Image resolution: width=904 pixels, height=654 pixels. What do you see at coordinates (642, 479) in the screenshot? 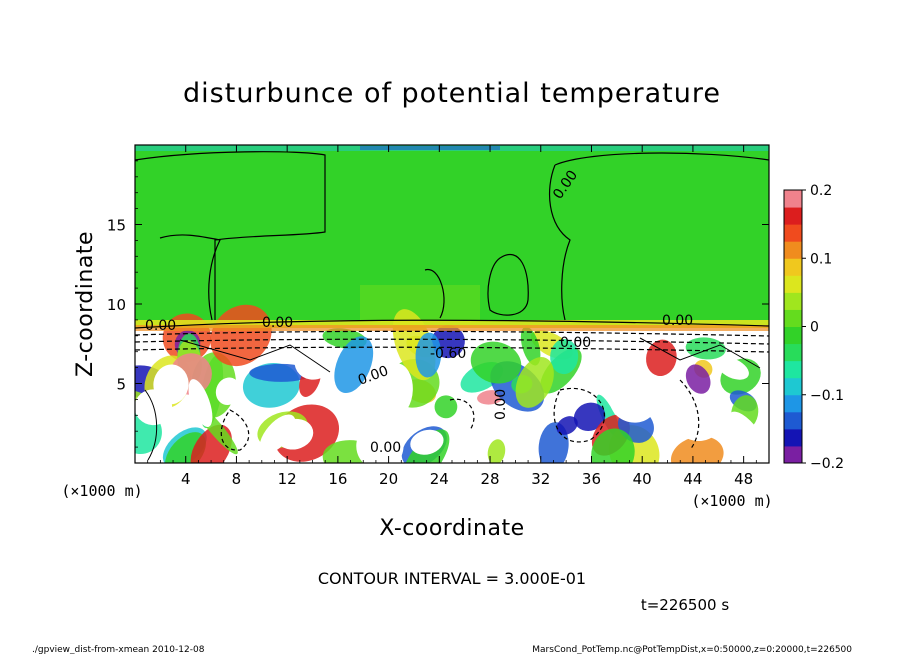
I see `x-tick-label: 40` at bounding box center [642, 479].